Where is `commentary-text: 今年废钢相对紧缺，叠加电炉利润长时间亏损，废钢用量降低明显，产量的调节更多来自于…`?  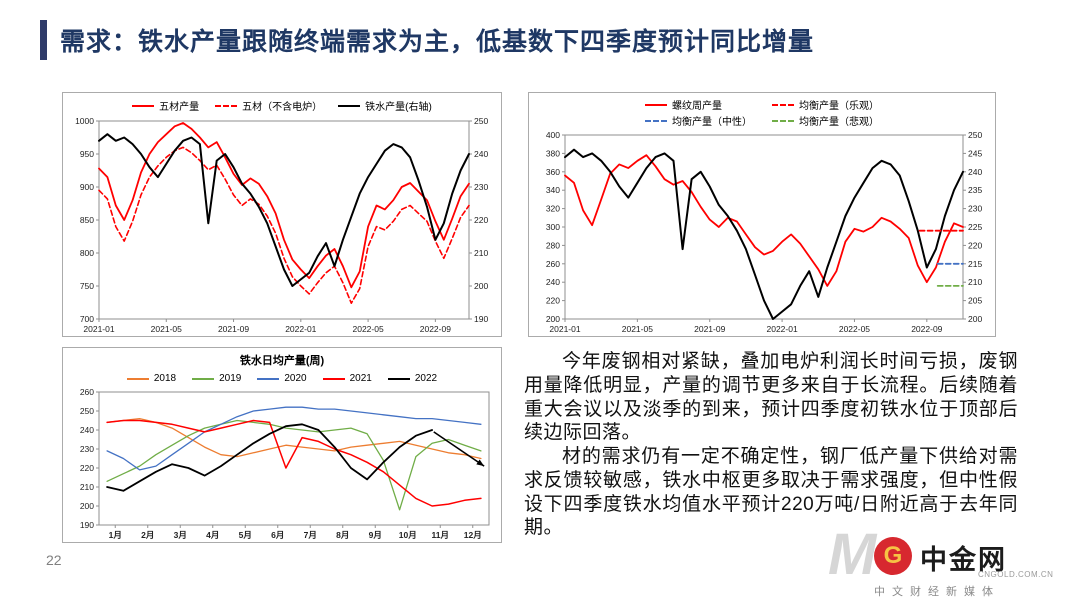
commentary-text: 今年废钢相对紧缺，叠加电炉利润长时间亏损，废钢用量降低明显，产量的调节更多来自于… is located at coordinates (771, 445).